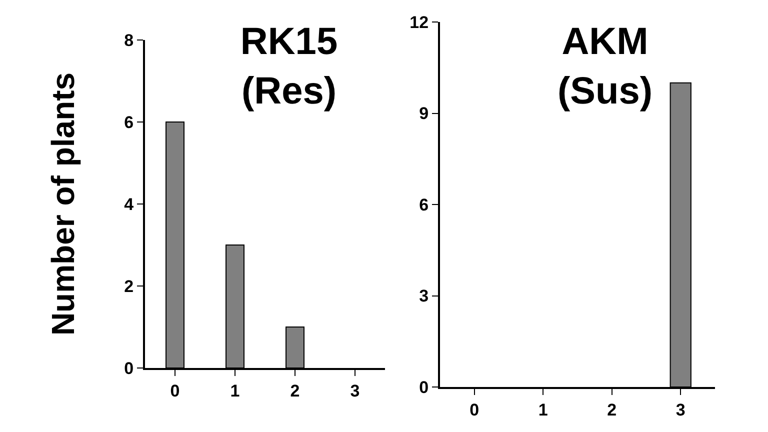 The height and width of the screenshot is (432, 768). I want to click on y-tick-label: 4, so click(129, 204).